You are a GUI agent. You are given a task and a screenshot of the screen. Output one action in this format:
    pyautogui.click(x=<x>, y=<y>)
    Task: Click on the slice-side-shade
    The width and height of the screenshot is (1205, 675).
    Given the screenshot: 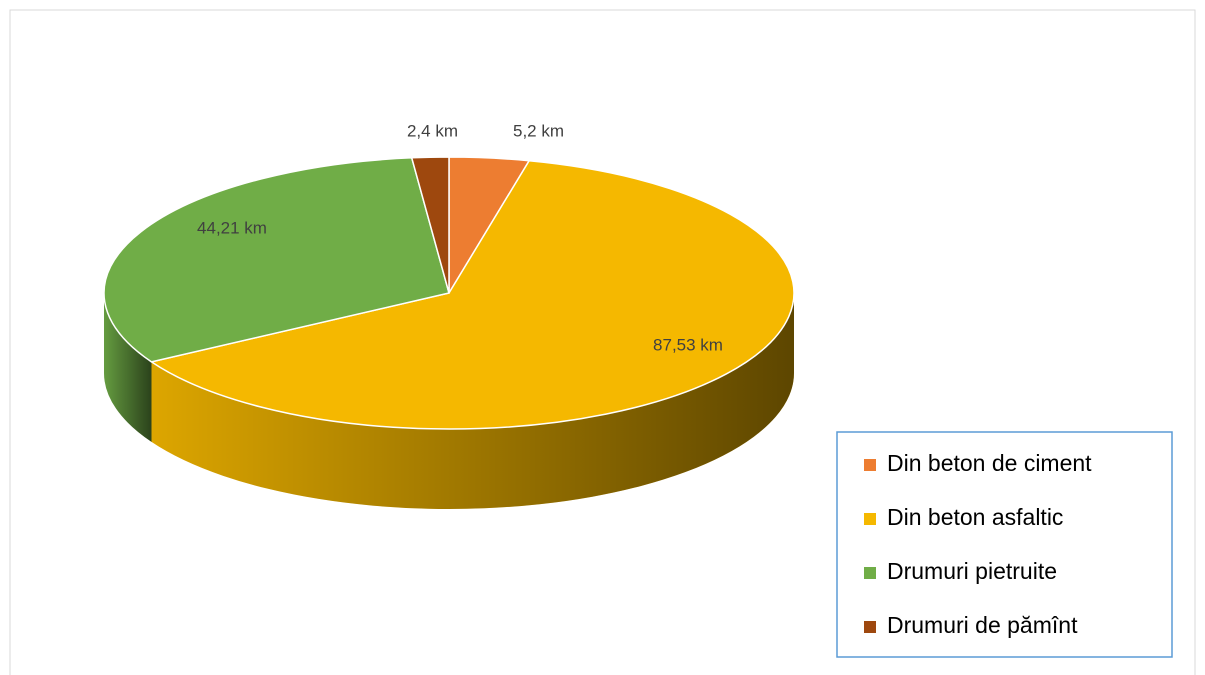 What is the action you would take?
    pyautogui.click(x=128, y=367)
    